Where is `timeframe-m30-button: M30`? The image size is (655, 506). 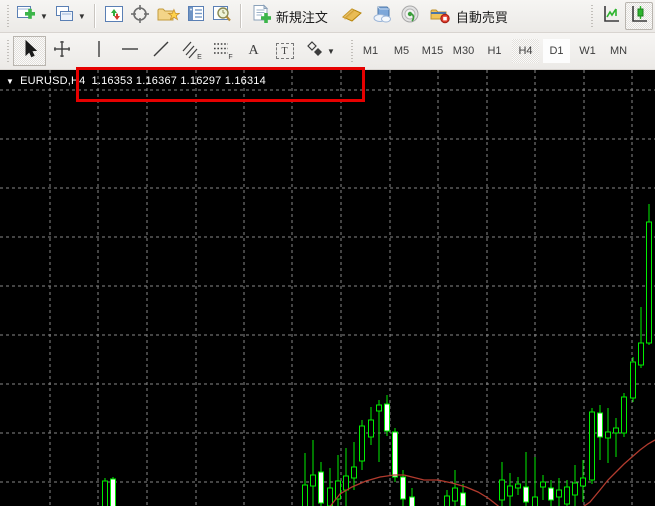 timeframe-m30-button: M30 is located at coordinates (463, 51).